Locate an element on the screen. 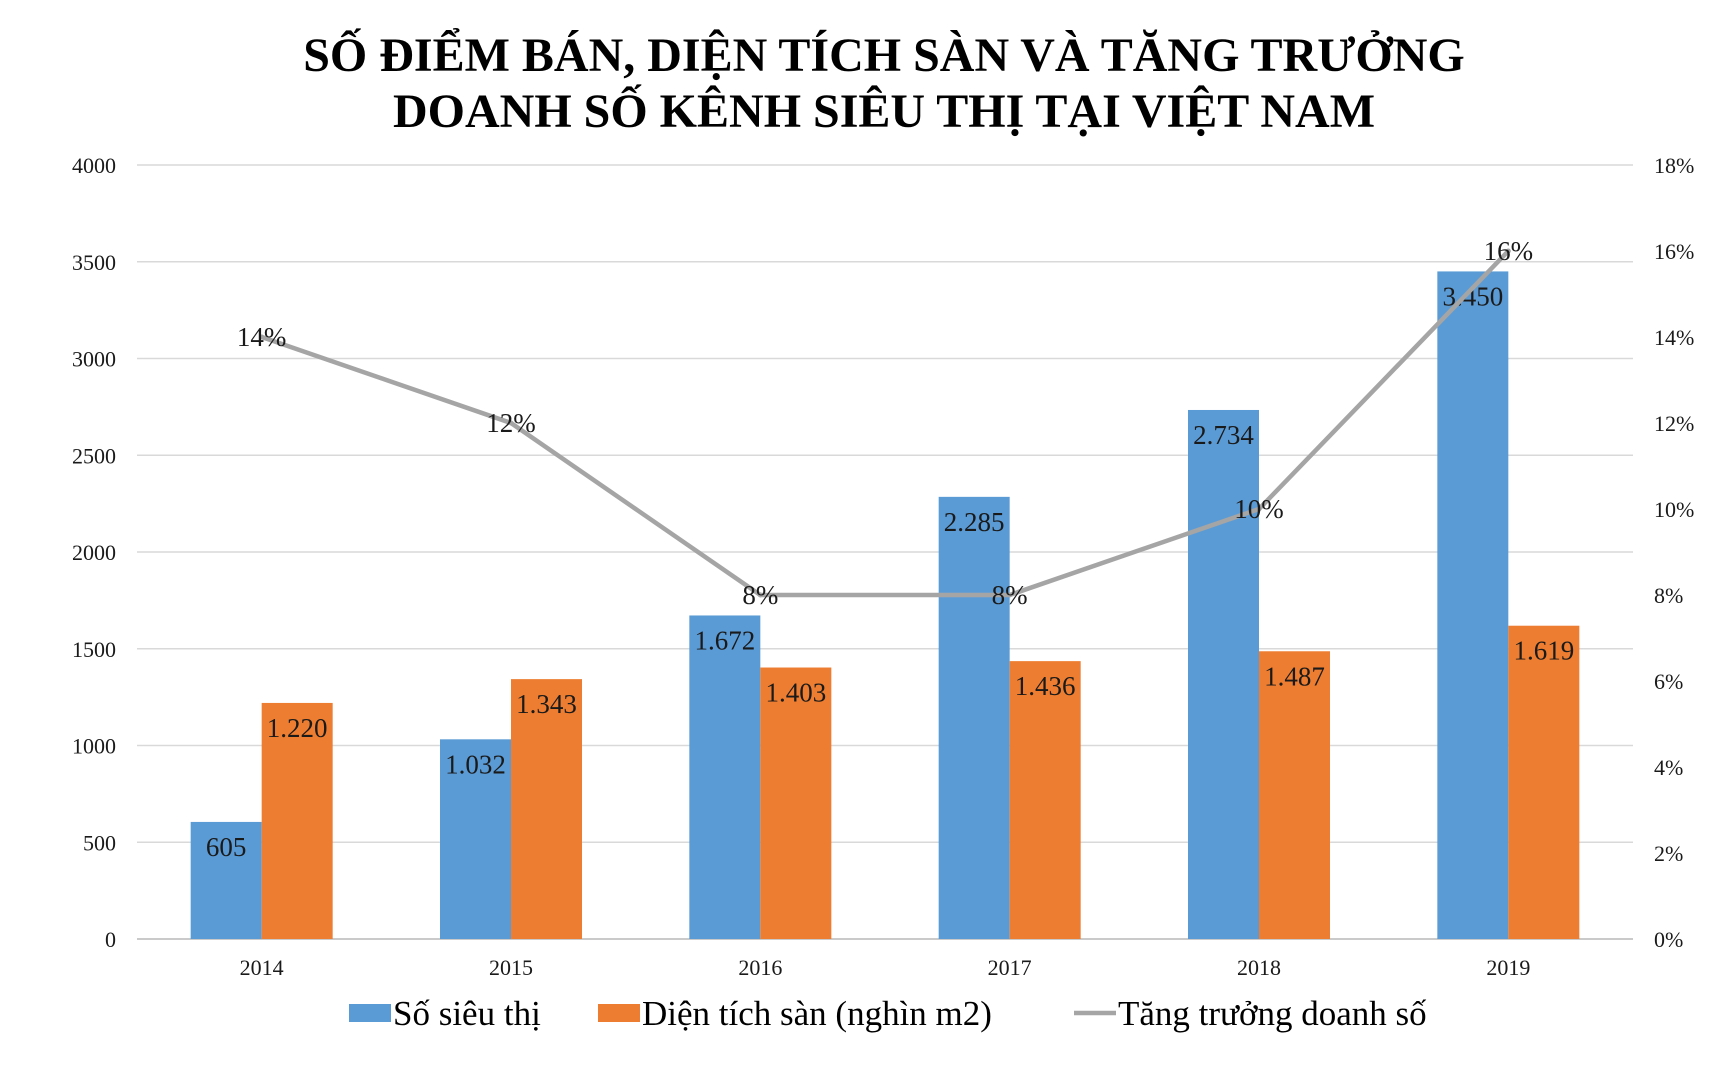 This screenshot has height=1080, width=1728. x-tick-label: 2019 is located at coordinates (1508, 967).